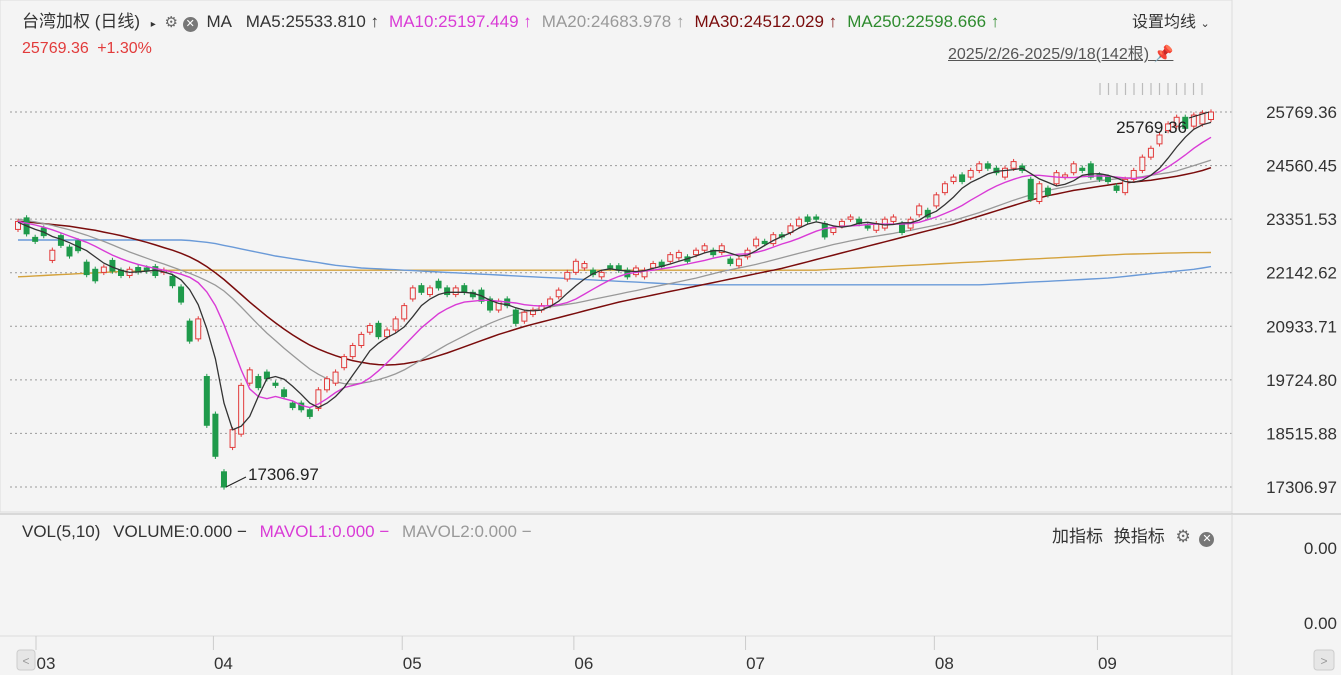 Image resolution: width=1341 pixels, height=675 pixels. I want to click on y-tick-label: 25769.36, so click(1301, 112).